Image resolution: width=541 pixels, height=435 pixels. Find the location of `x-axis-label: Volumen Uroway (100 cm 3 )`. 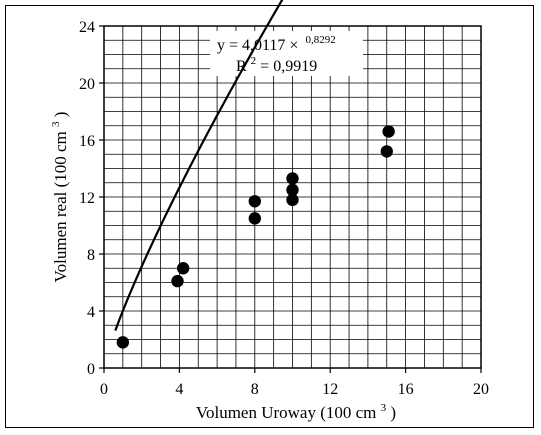

x-axis-label: Volumen Uroway (100 cm 3 ) is located at coordinates (296, 409).